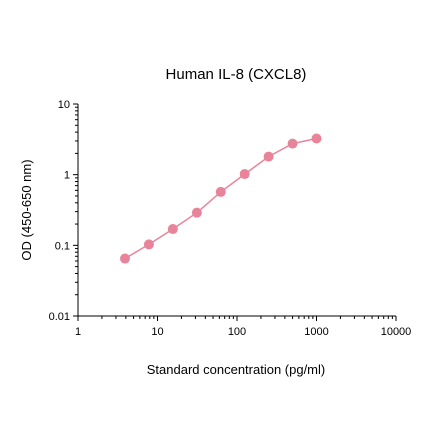  Describe the element at coordinates (157, 332) in the screenshot. I see `x-tick-label: 10` at that location.